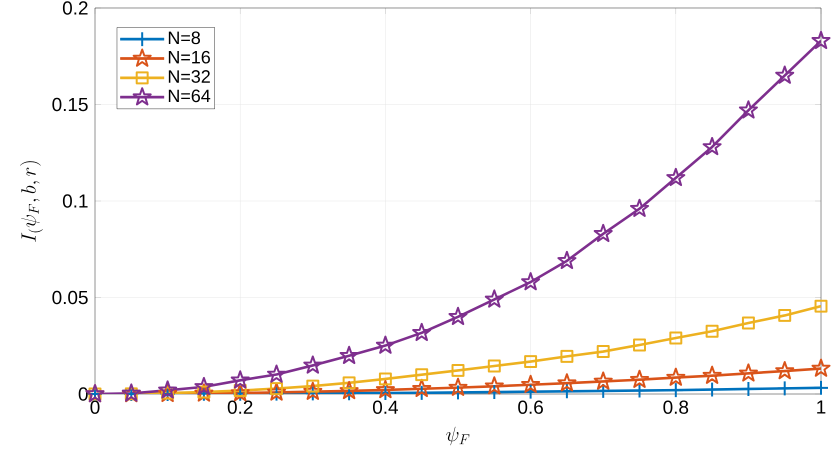 The width and height of the screenshot is (840, 467). Describe the element at coordinates (70, 297) in the screenshot. I see `y-tick-label: 0.05` at that location.